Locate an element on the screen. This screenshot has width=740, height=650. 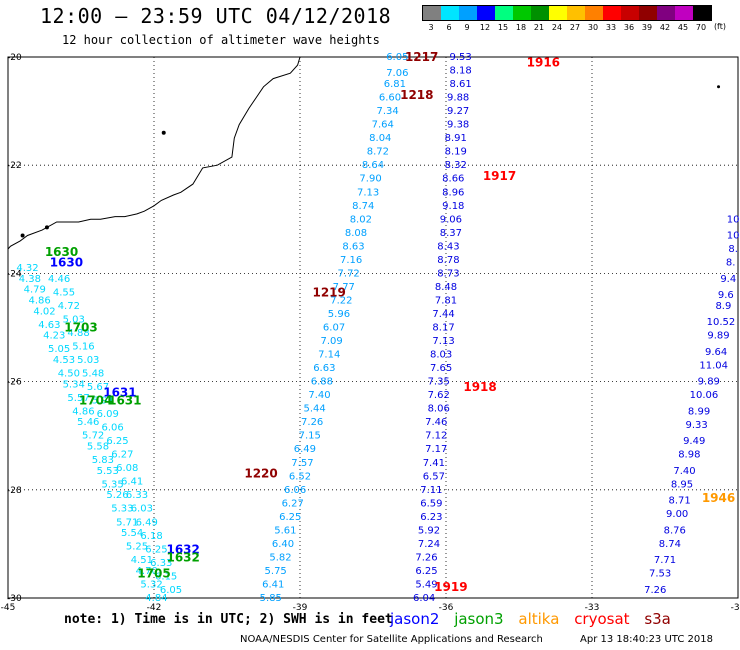
swh-value: 8.06 is located at coordinates (439, 409).